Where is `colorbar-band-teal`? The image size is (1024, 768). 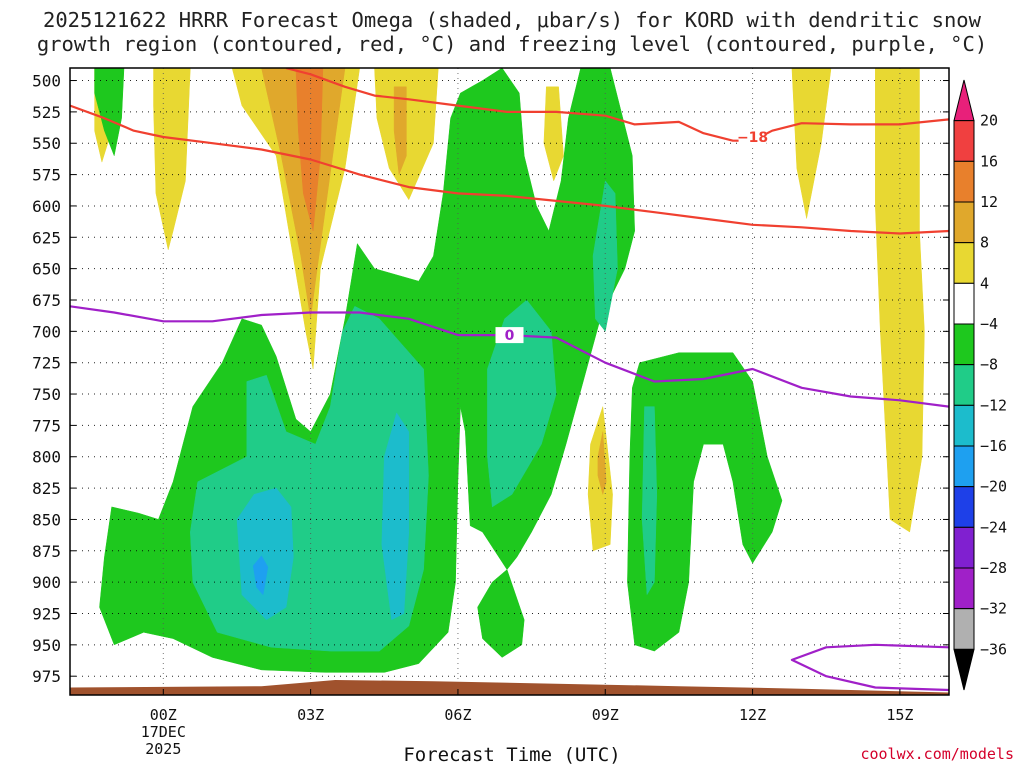
colorbar-band-teal is located at coordinates (964, 385).